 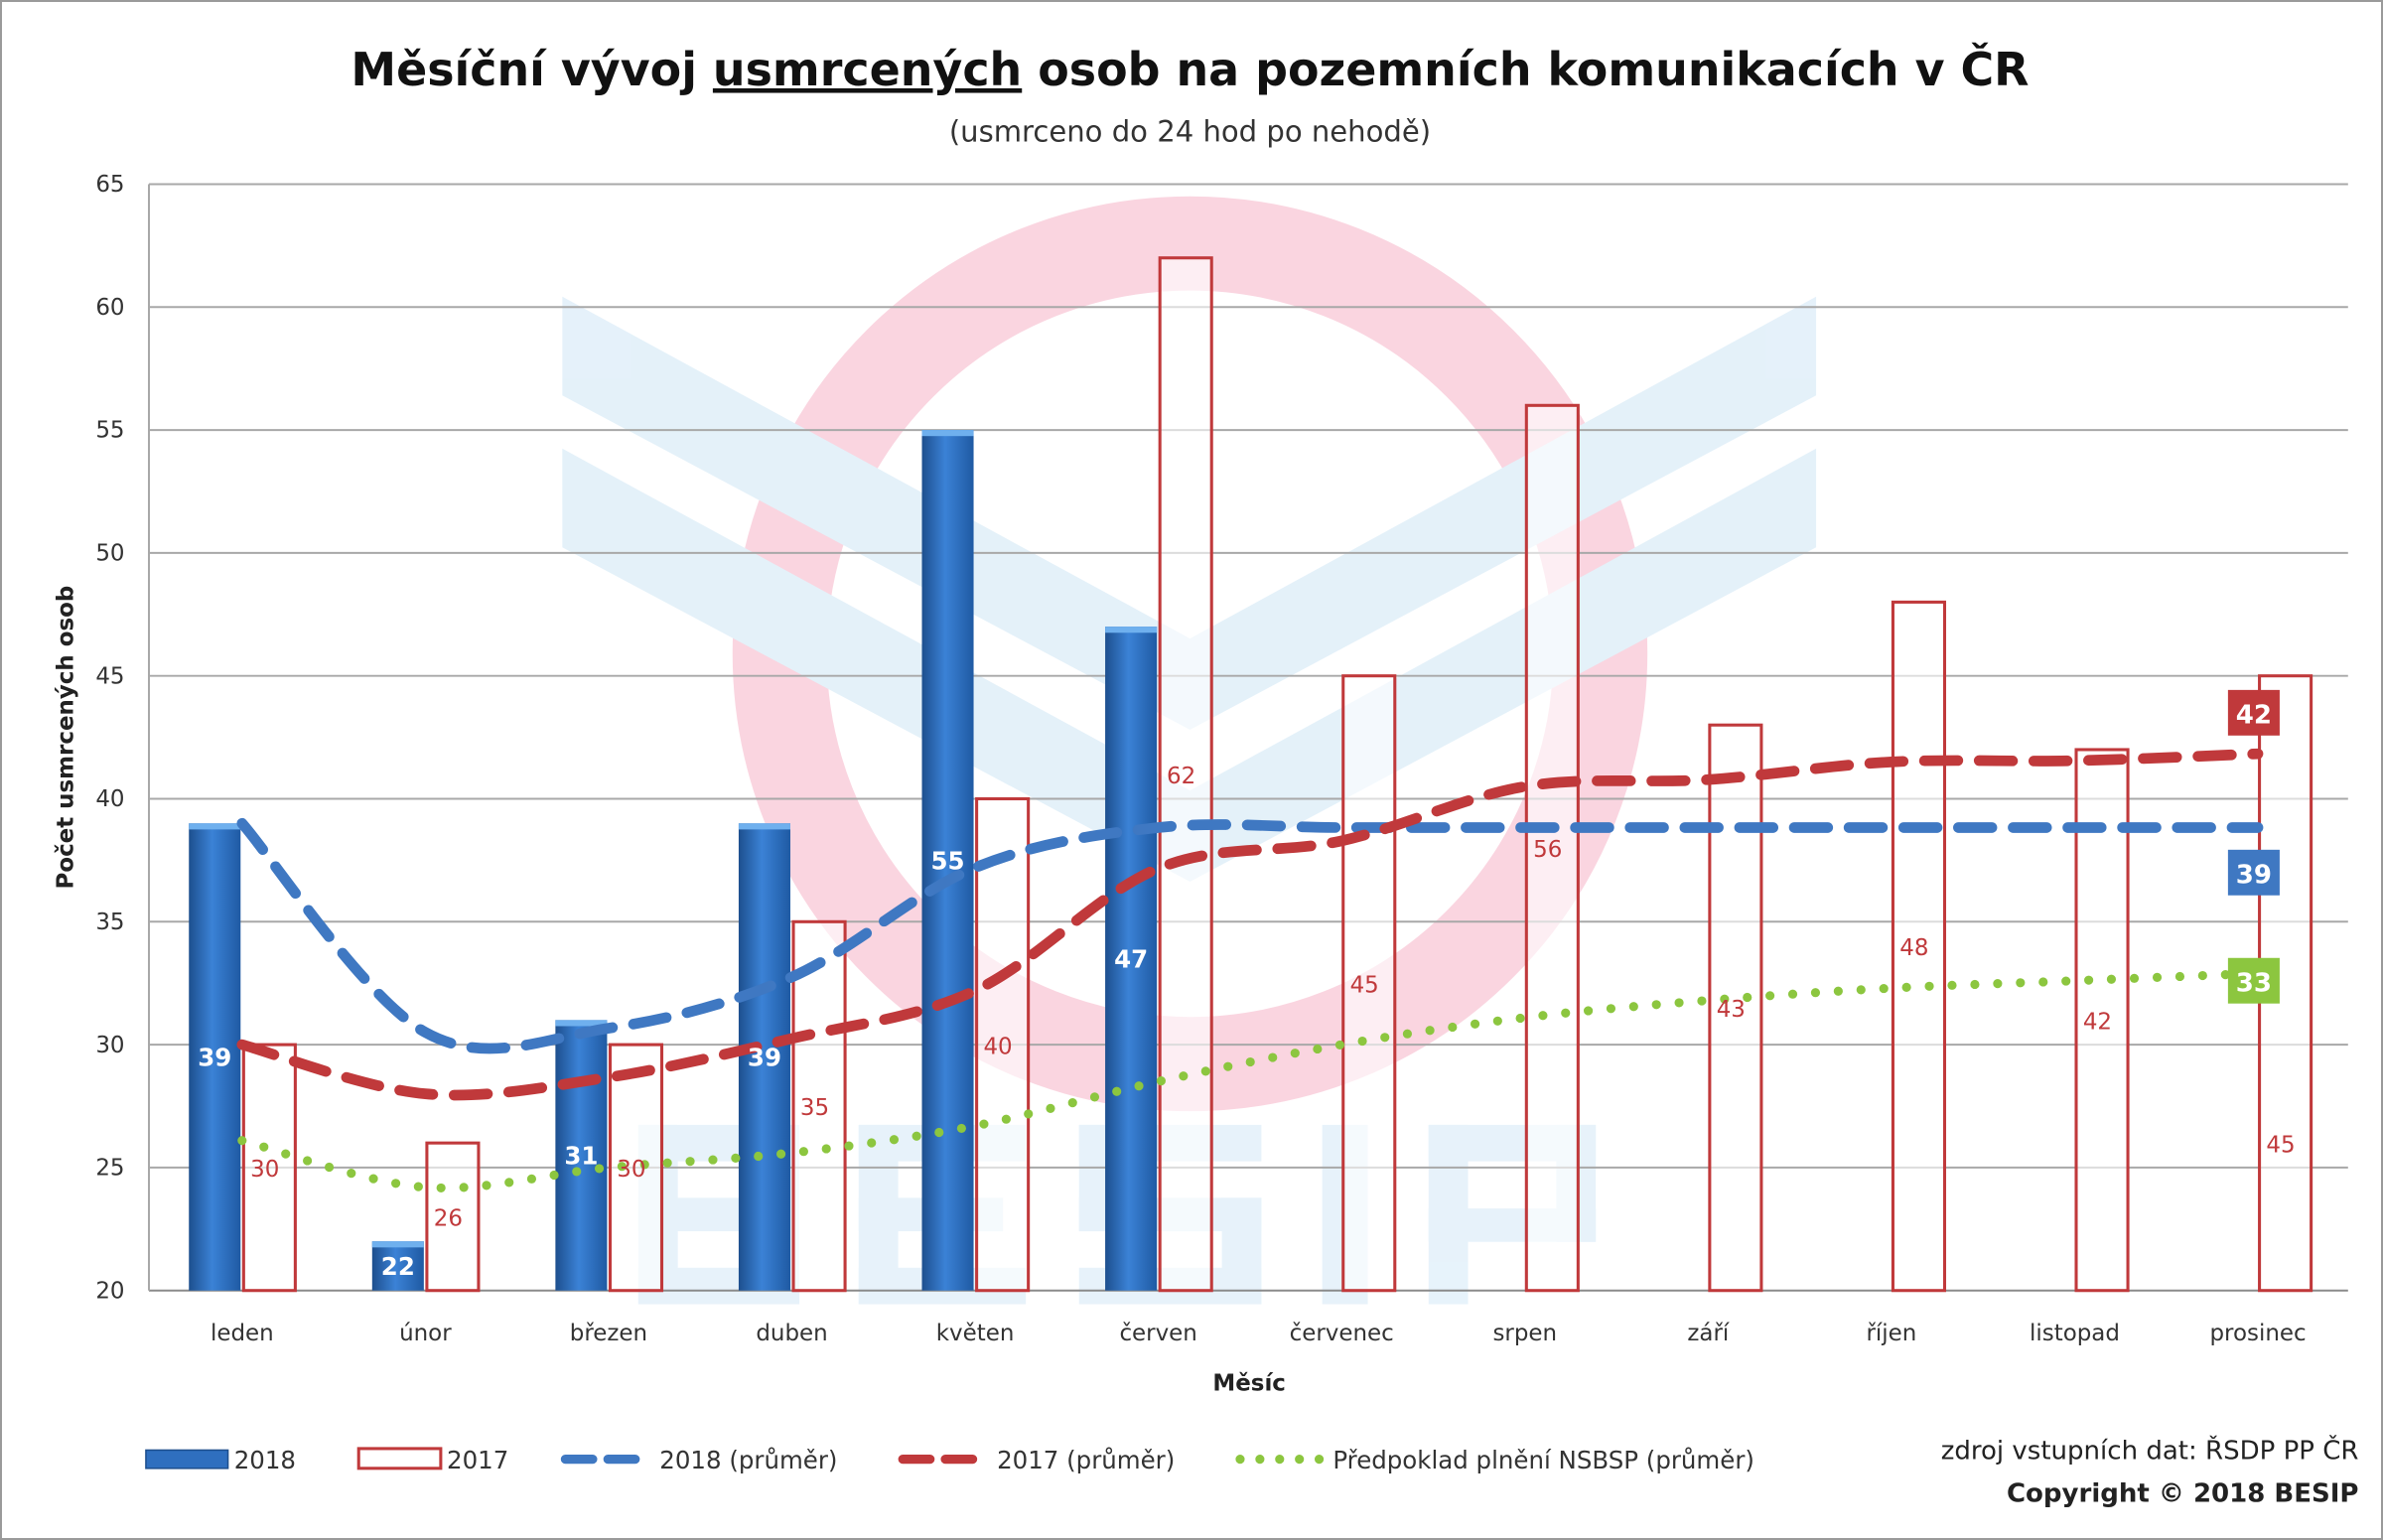 What do you see at coordinates (2254, 716) in the screenshot?
I see `end-label: 42` at bounding box center [2254, 716].